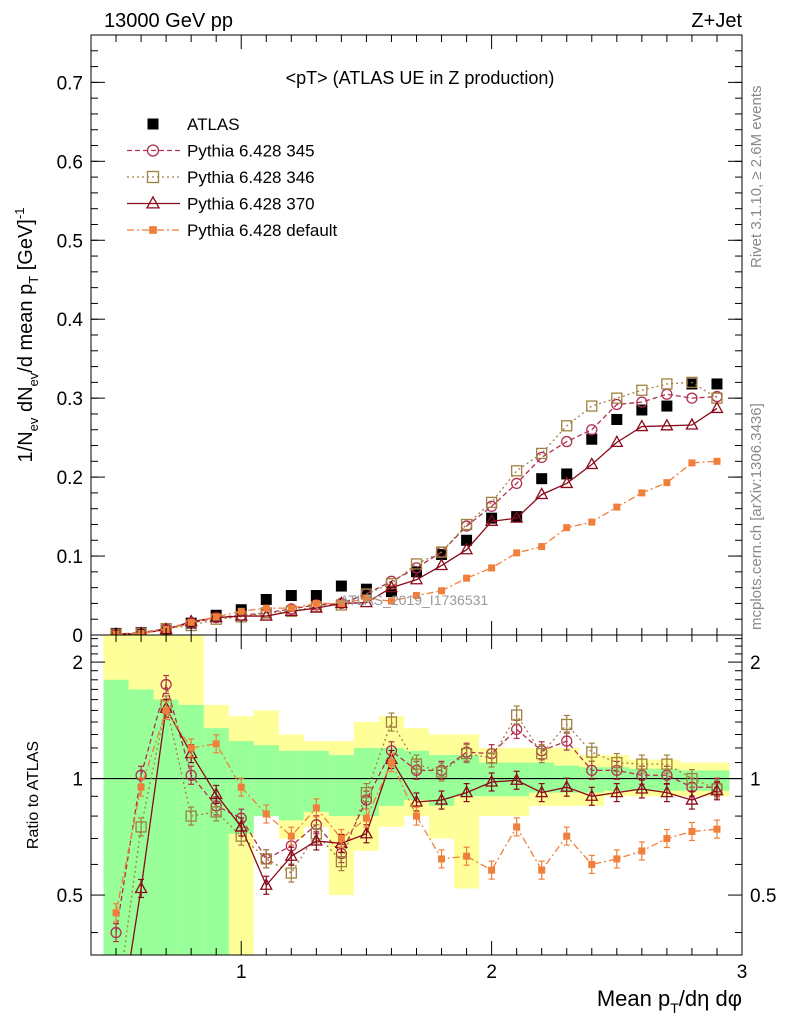  Describe the element at coordinates (262, 230) in the screenshot. I see `legend-label: Pythia 6.428 default` at that location.